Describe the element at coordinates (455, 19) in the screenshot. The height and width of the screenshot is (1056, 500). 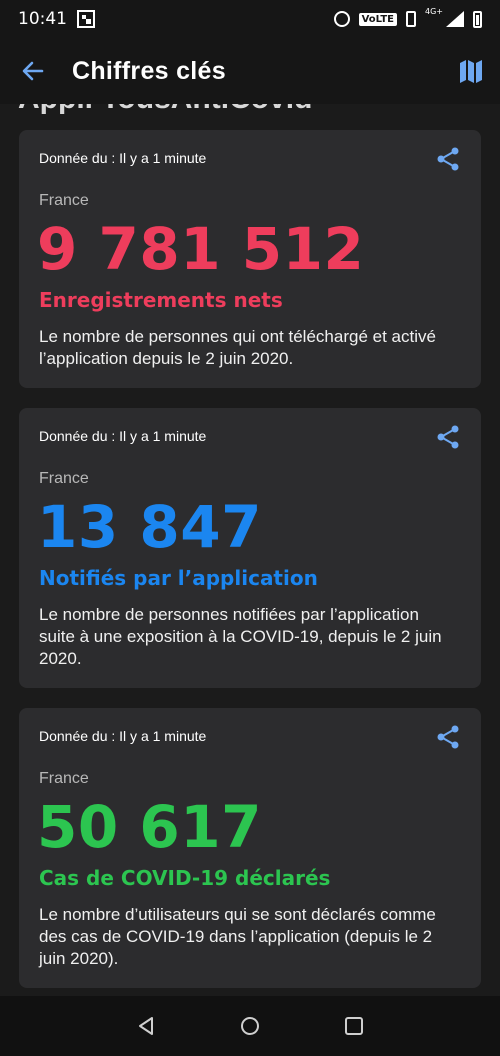
I see `signal-icon` at that location.